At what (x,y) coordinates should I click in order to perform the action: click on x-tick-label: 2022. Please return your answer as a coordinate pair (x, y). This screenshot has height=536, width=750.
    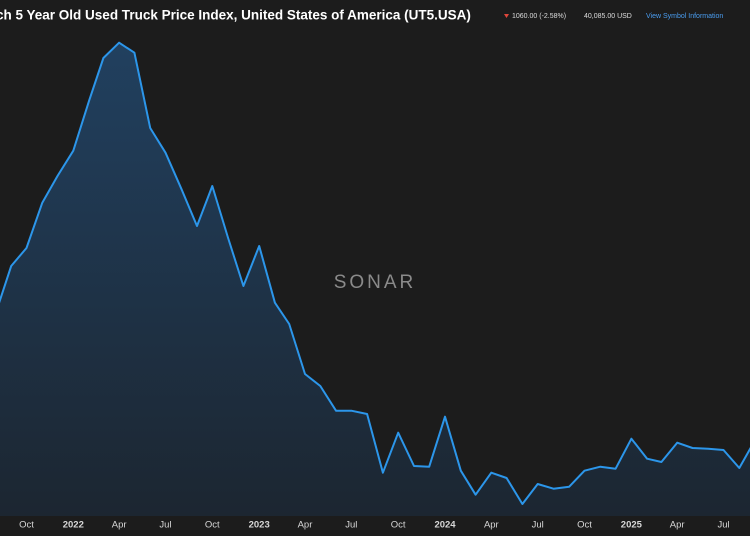
    Looking at the image, I should click on (73, 525).